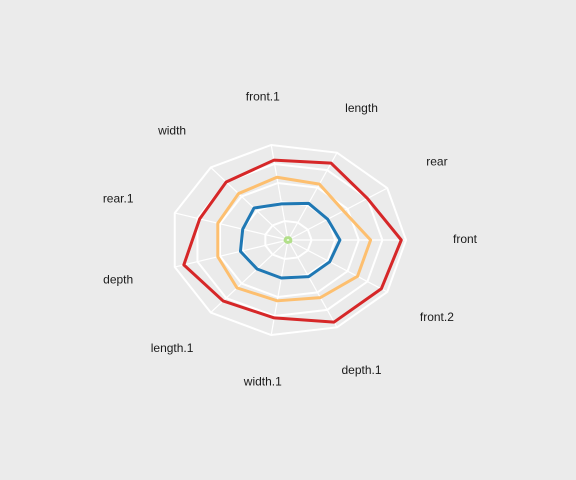  I want to click on axis-label-front: front, so click(465, 239).